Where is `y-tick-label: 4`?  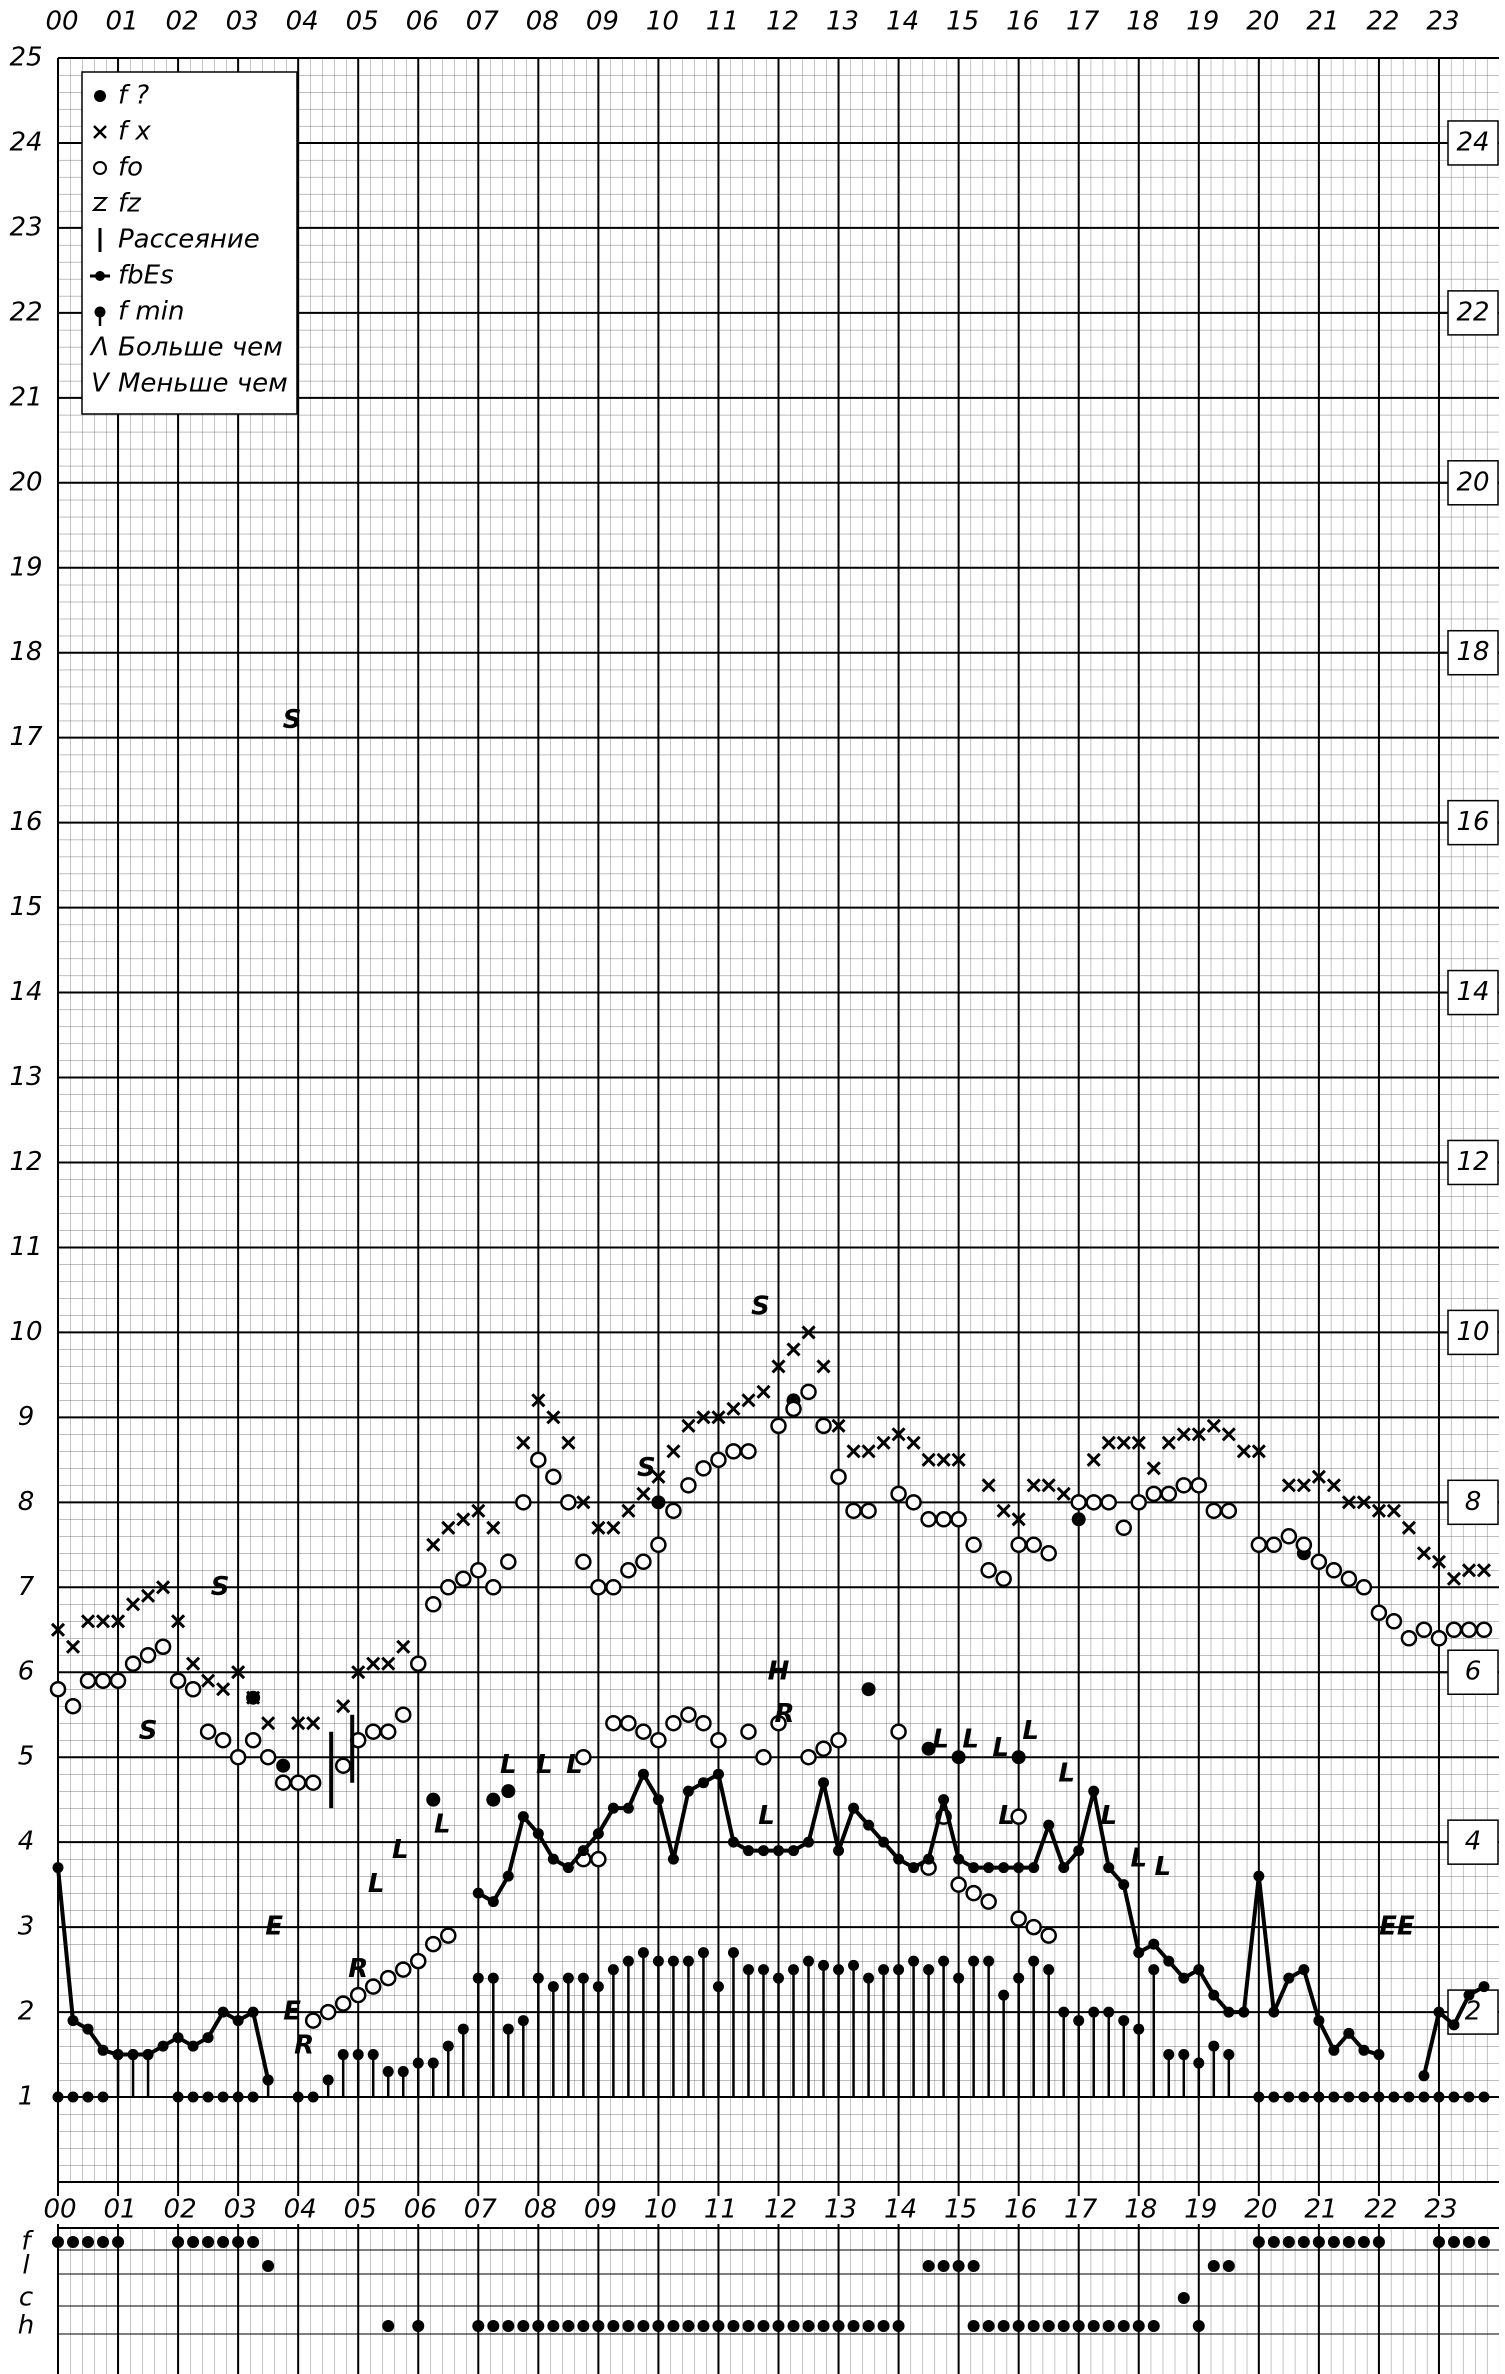 y-tick-label: 4 is located at coordinates (26, 1842).